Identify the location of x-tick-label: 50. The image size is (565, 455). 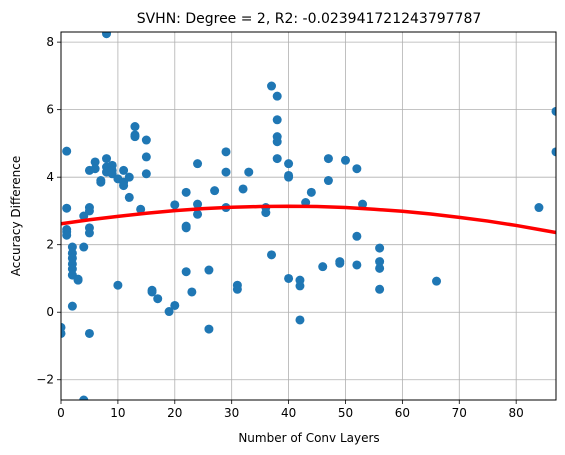
(345, 413).